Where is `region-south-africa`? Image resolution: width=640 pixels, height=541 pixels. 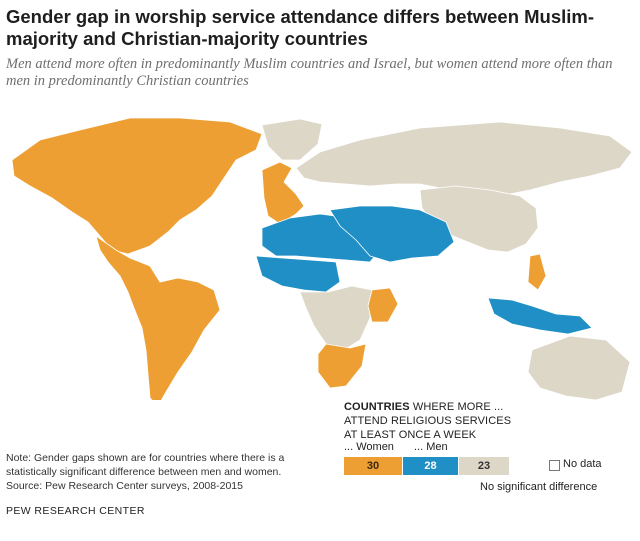
region-south-africa is located at coordinates (342, 366).